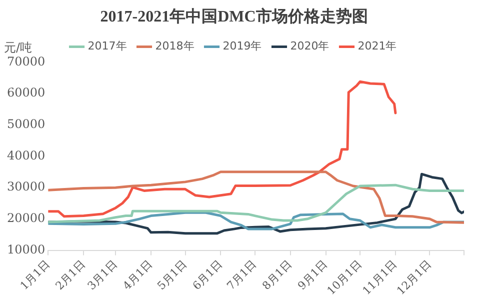  I want to click on legend-label: 2021年, so click(377, 46).